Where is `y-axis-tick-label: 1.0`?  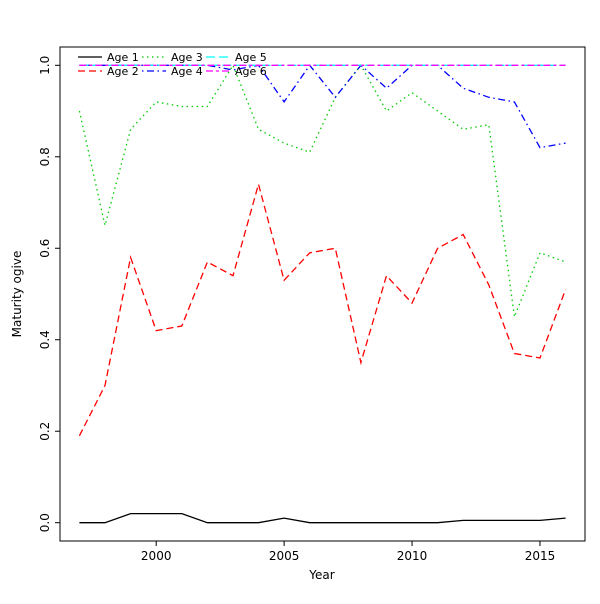 y-axis-tick-label: 1.0 is located at coordinates (45, 65).